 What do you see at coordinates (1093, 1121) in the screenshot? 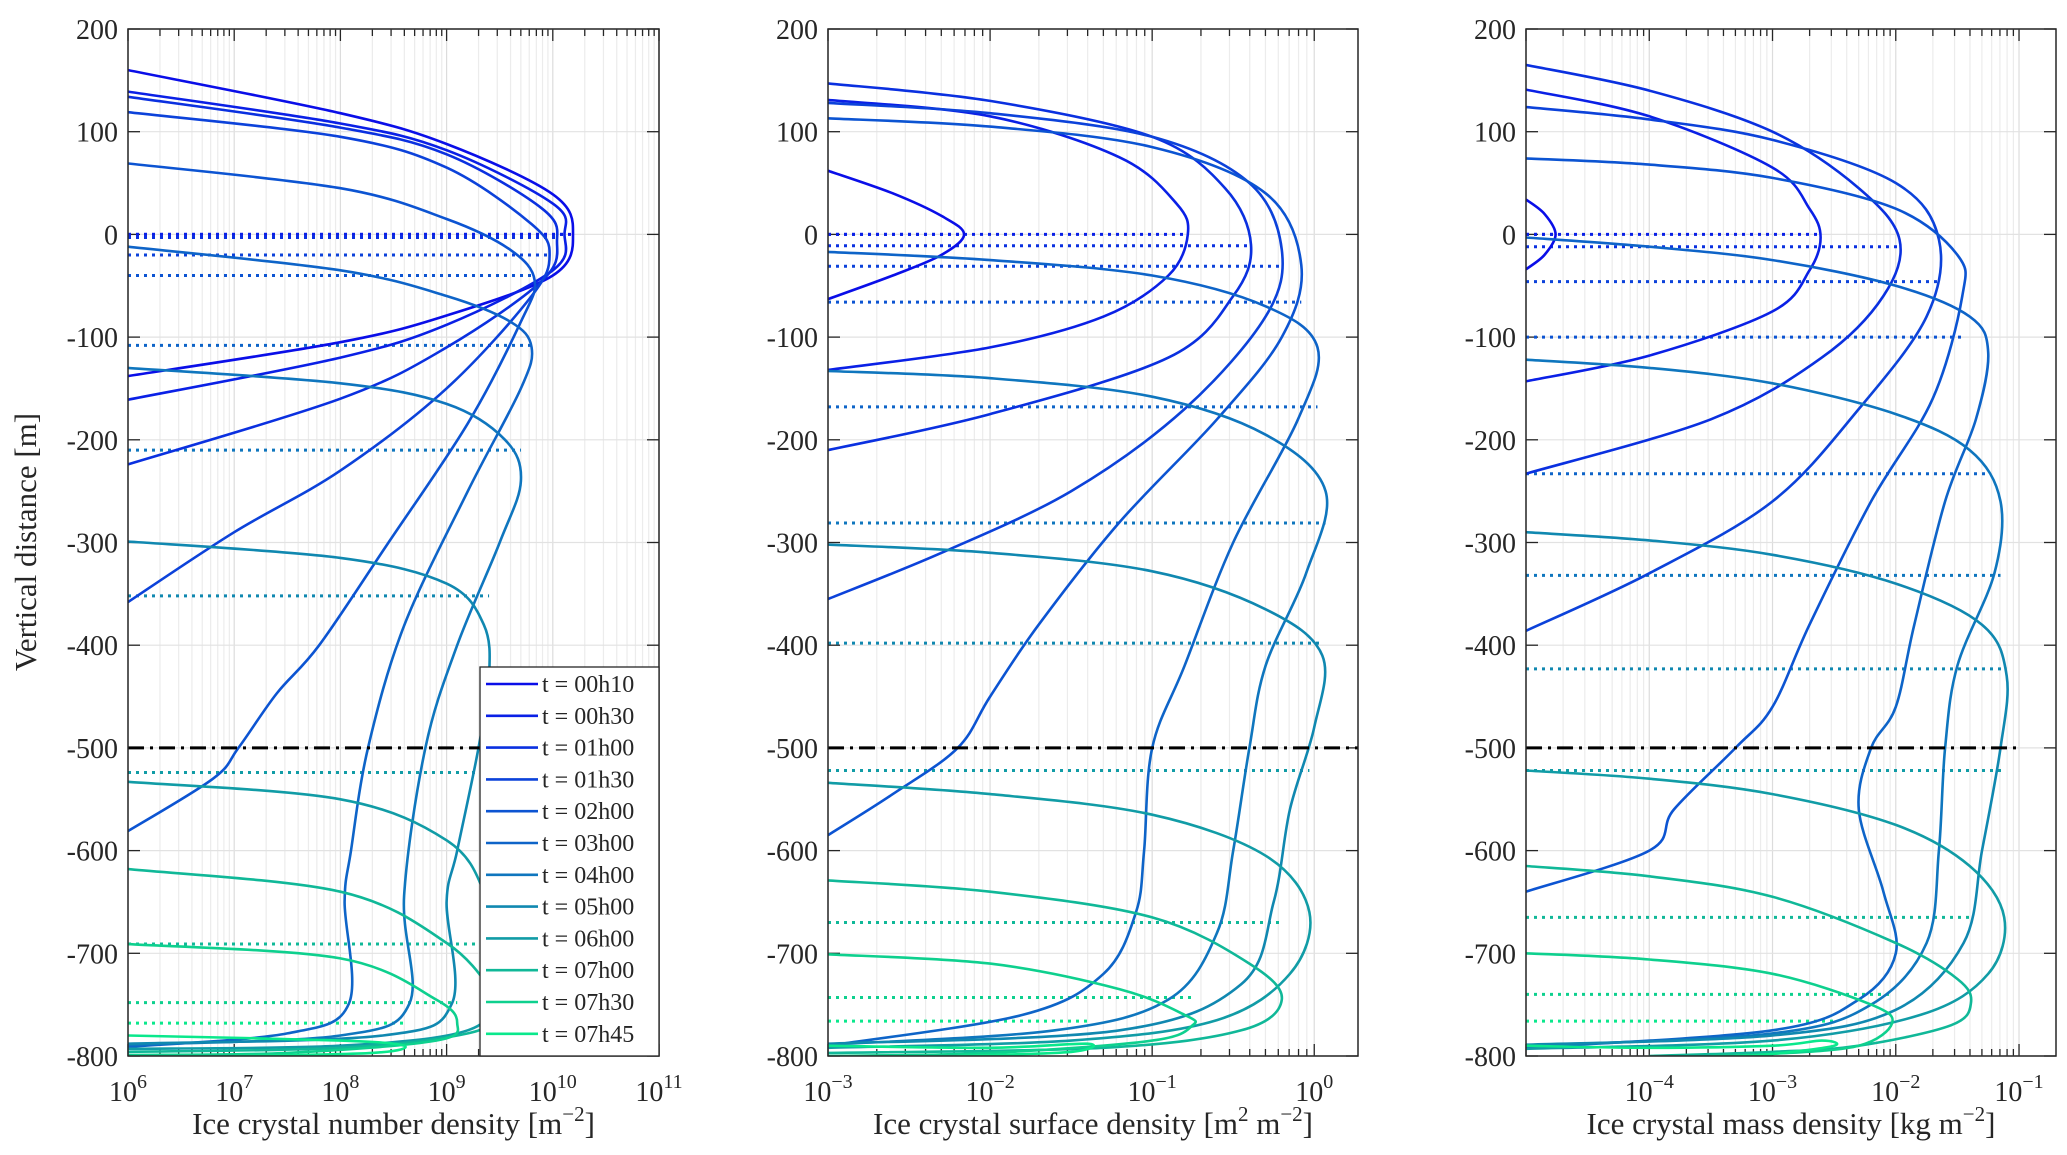
I see `x-axis-label: Ice crystal surface density [m2 m−2]` at bounding box center [1093, 1121].